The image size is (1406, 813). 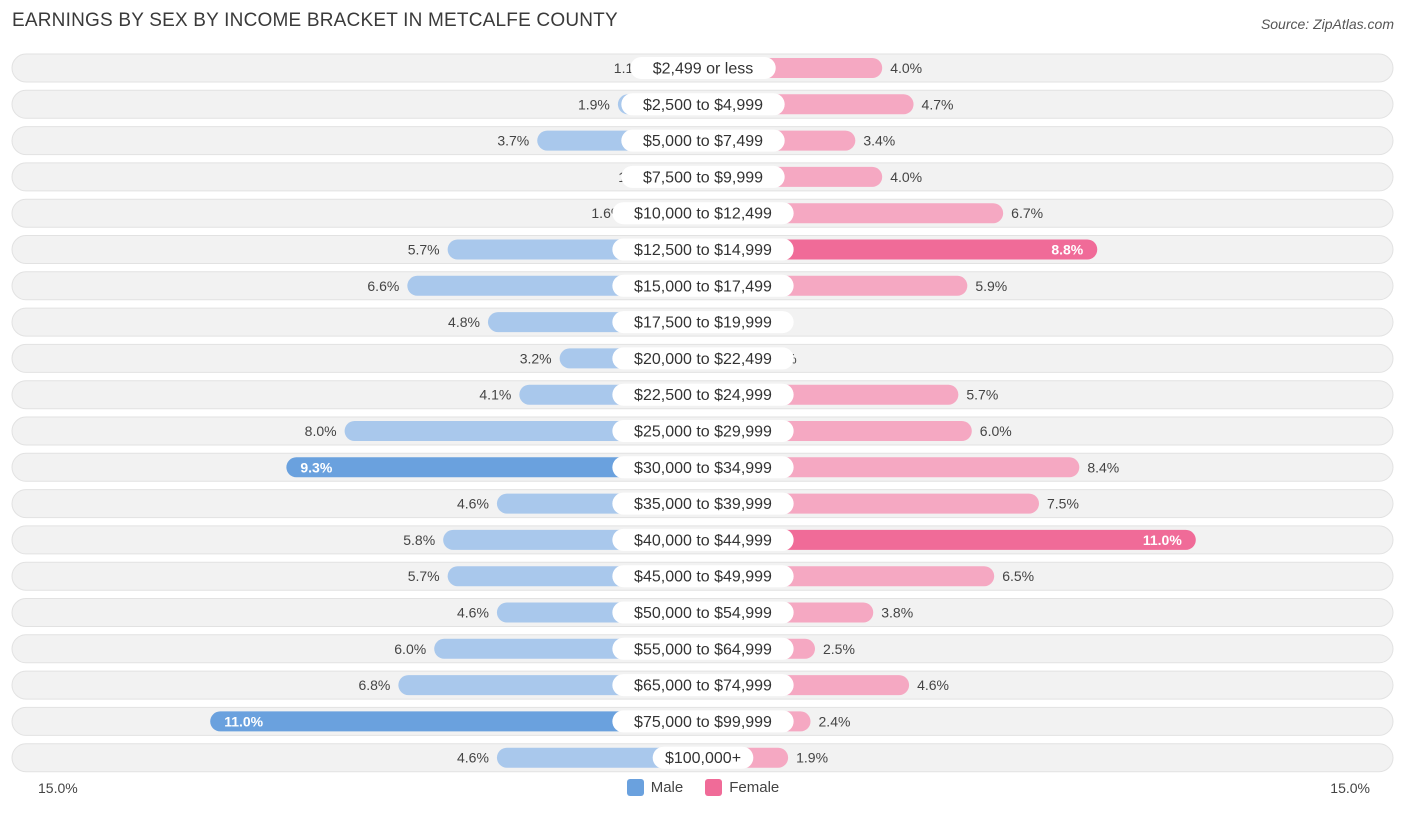 I want to click on category-label: $2,500 to $4,999, so click(x=703, y=105).